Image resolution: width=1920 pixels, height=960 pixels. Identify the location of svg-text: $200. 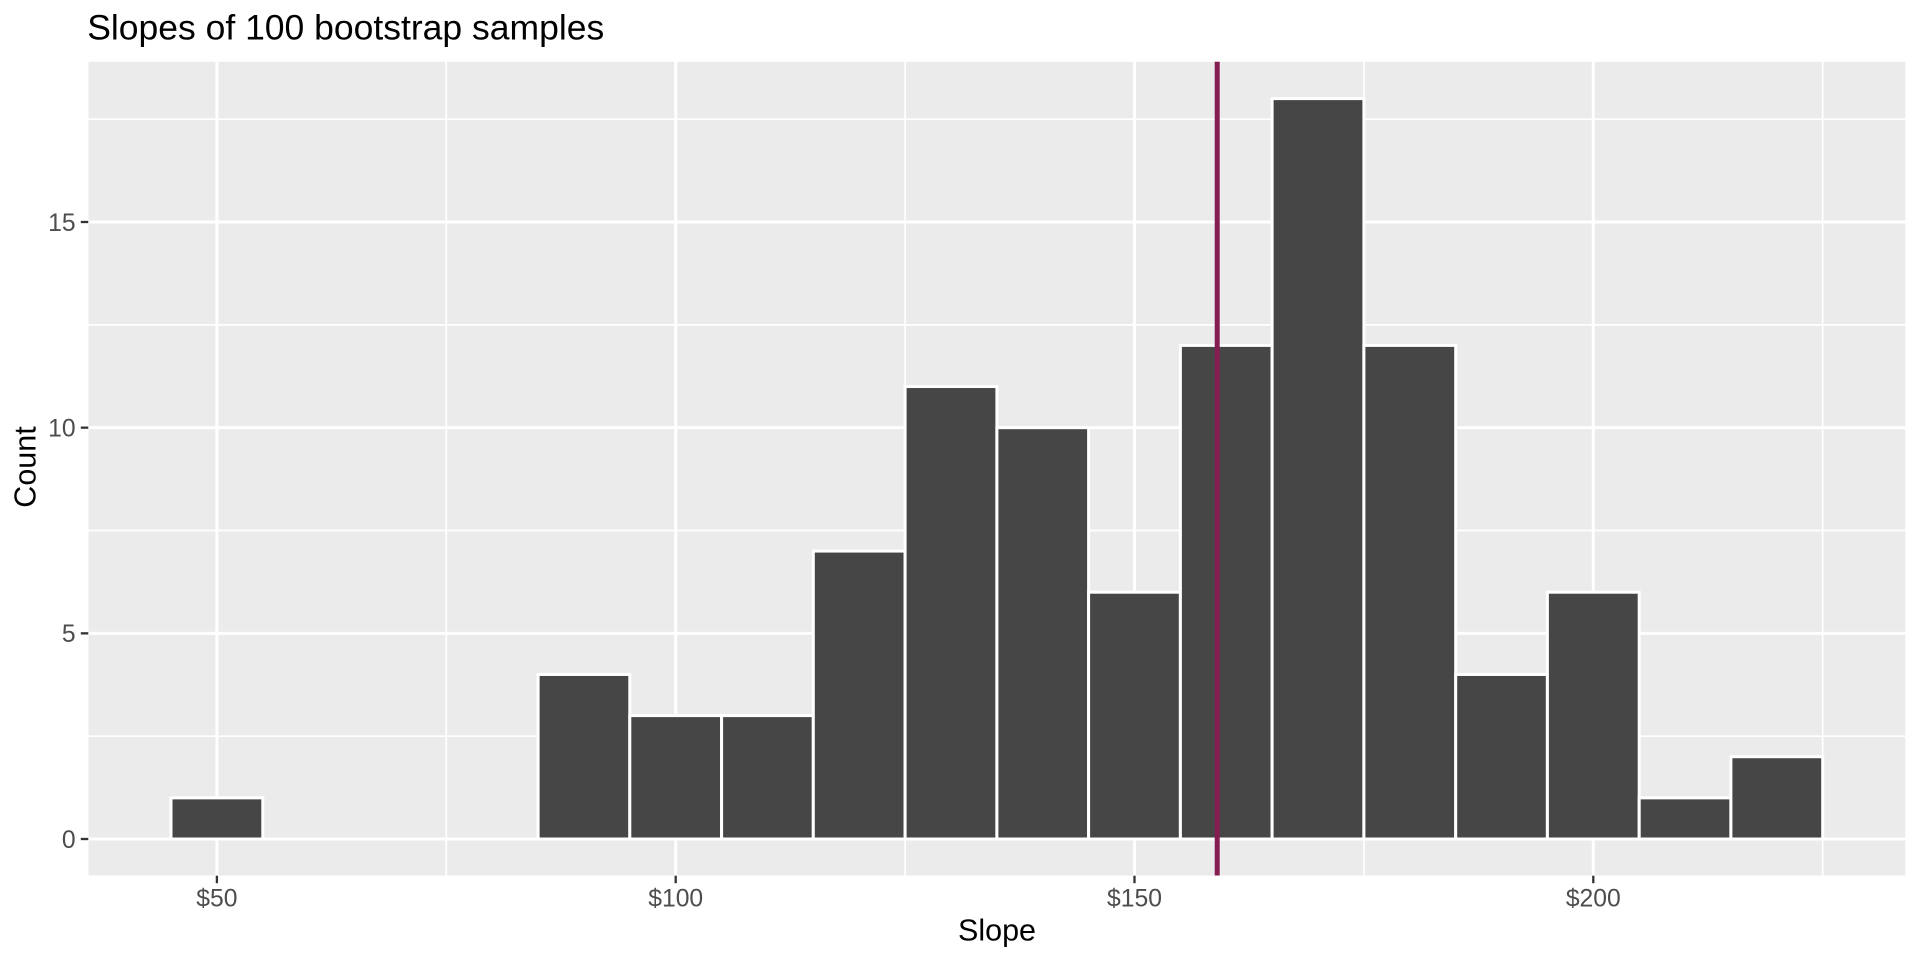
(1593, 899).